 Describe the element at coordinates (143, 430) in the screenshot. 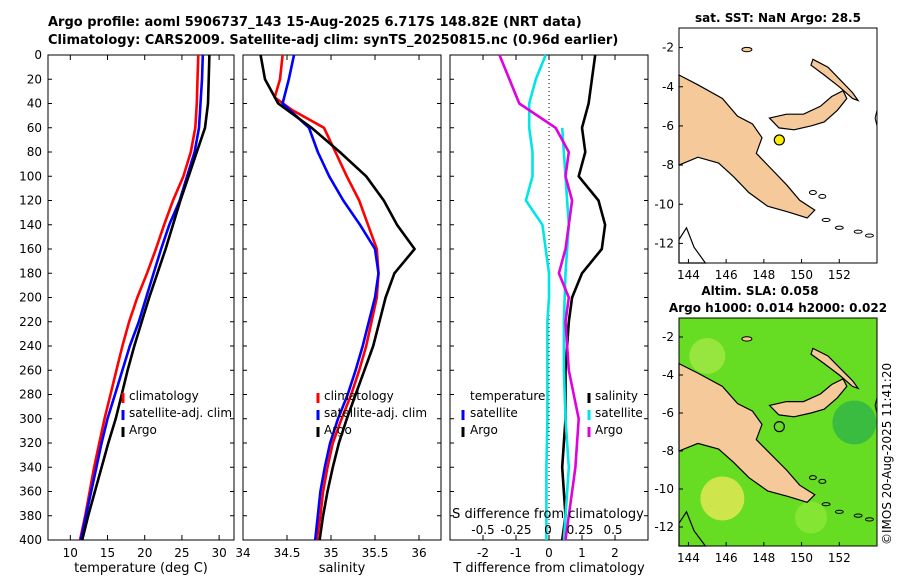

I see `legend-label-temp: Argo` at that location.